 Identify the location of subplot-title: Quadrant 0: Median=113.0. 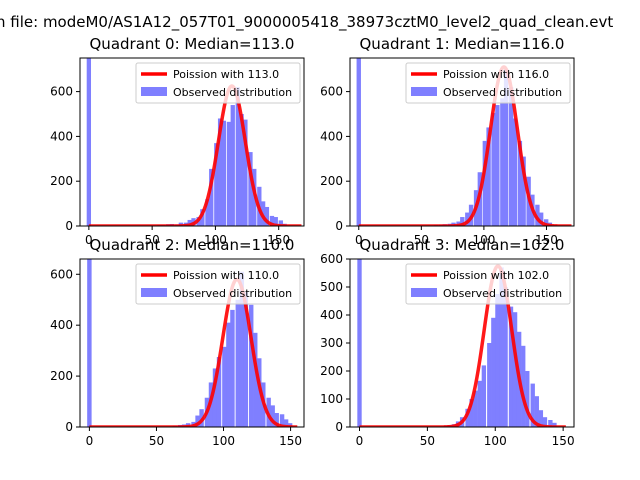
(192, 44).